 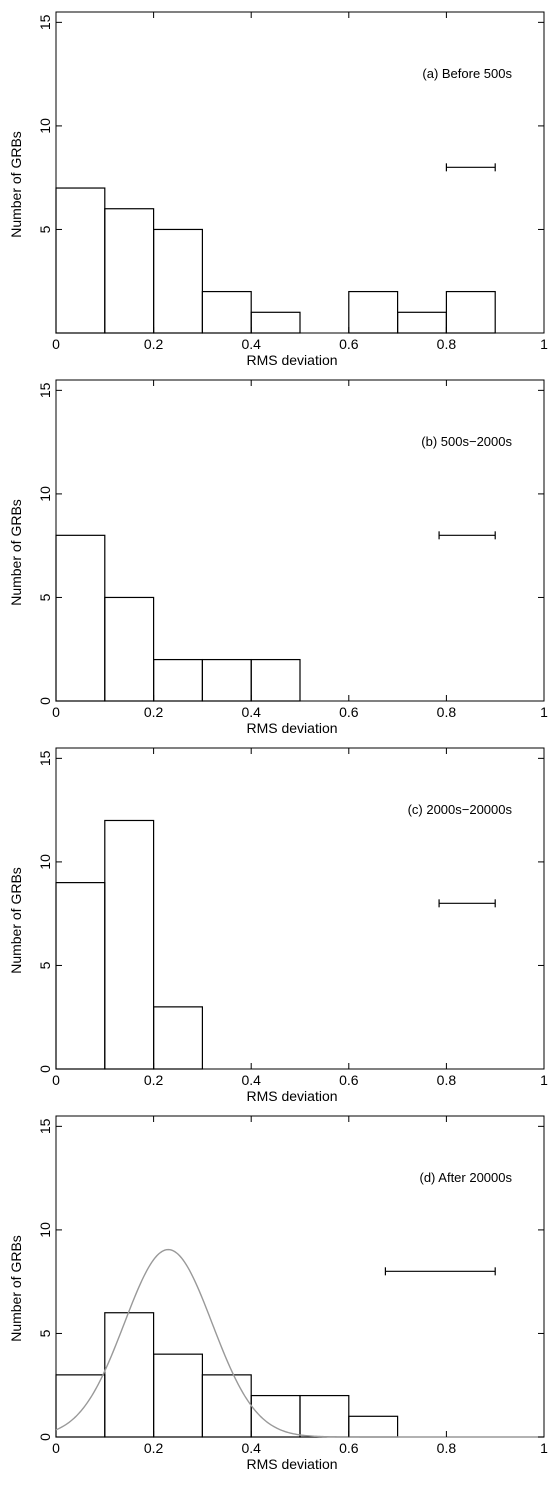 I want to click on panel-annotation: (a) Before 500s, so click(x=467, y=73).